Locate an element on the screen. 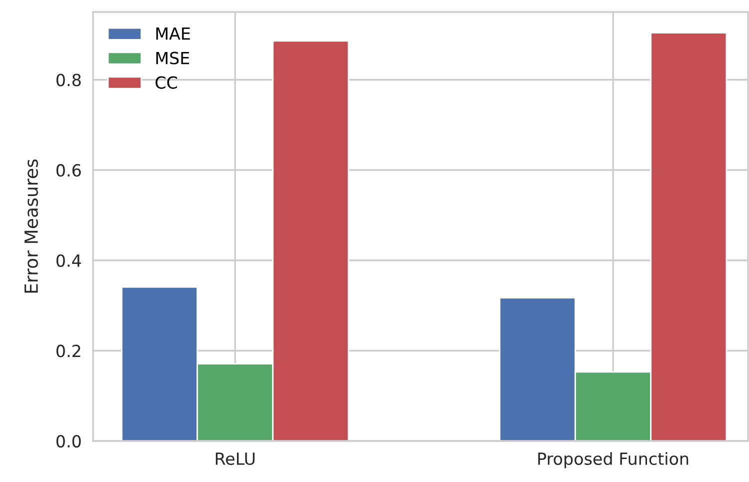 The height and width of the screenshot is (482, 749). legend-label: MSE is located at coordinates (173, 58).